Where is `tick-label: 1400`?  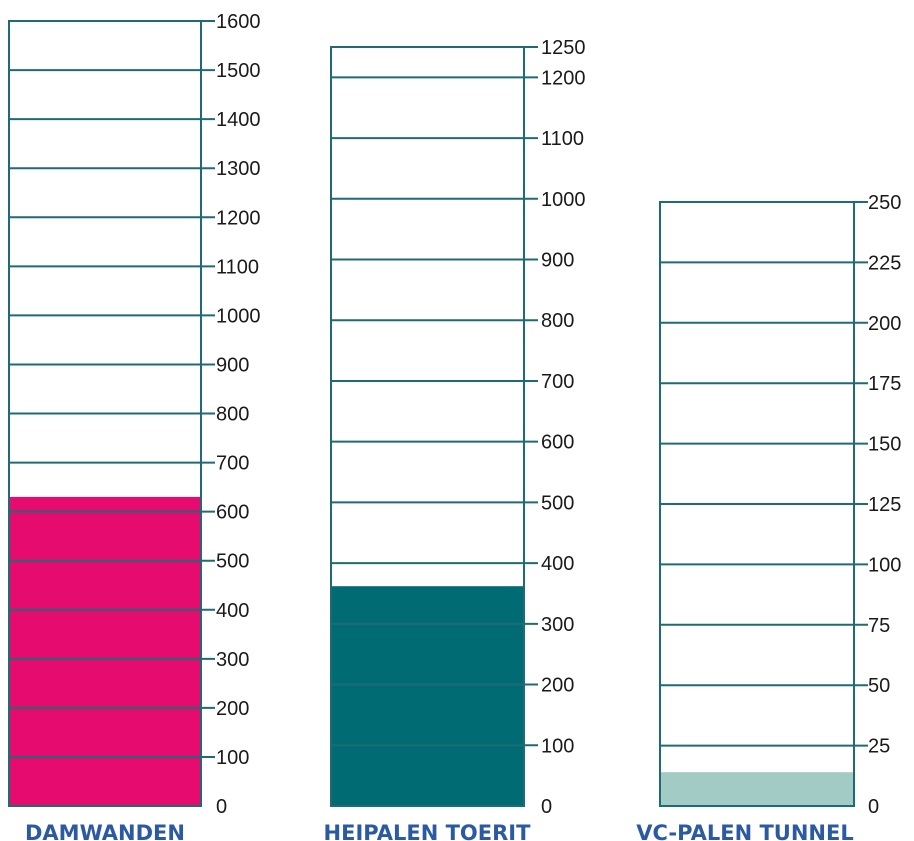 tick-label: 1400 is located at coordinates (238, 120).